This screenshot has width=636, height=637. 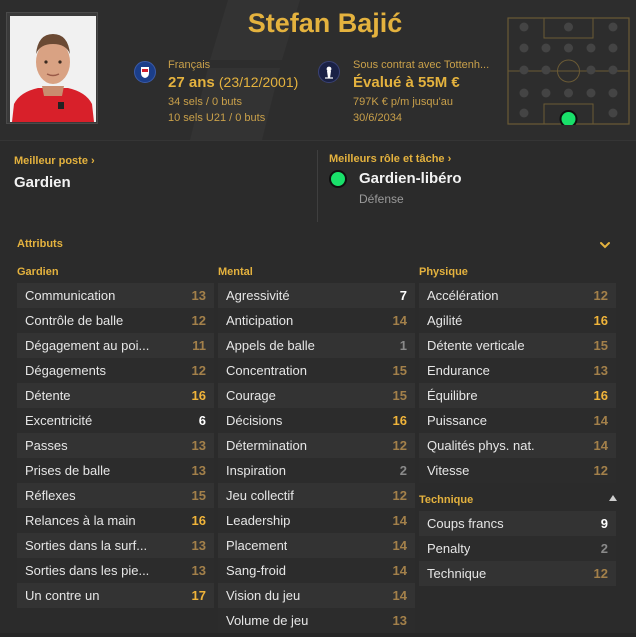 What do you see at coordinates (115, 420) in the screenshot?
I see `attribute-row: Excentricité 6` at bounding box center [115, 420].